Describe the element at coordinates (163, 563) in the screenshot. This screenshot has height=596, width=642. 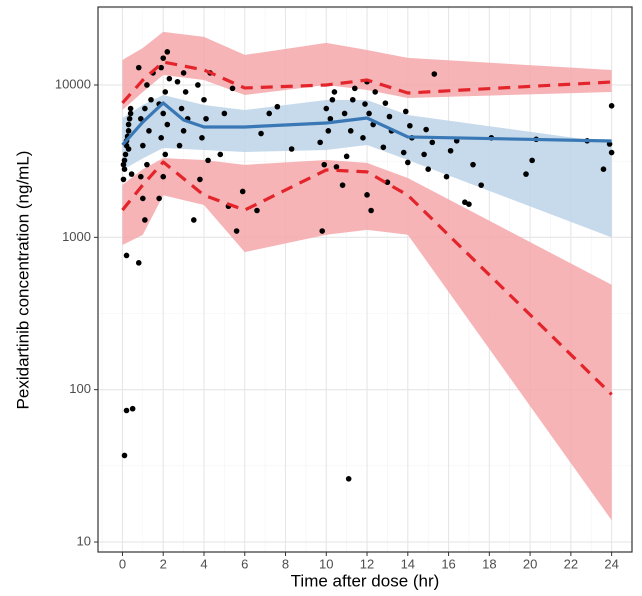
I see `x-tick-label: 2` at that location.